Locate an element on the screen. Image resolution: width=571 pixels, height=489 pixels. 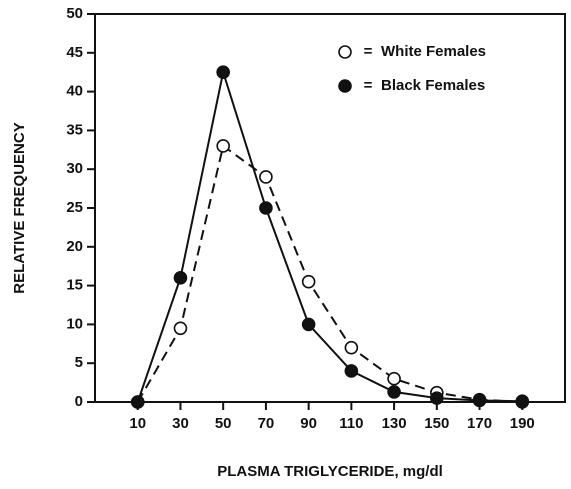
x-axis-label: PLASMA TRIGLYCERIDE, mg/dl is located at coordinates (330, 471).